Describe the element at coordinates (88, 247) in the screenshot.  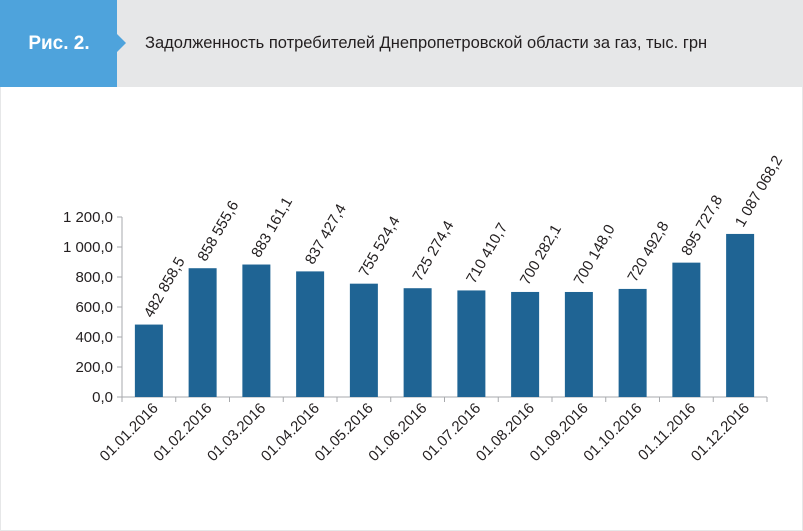
I see `y-tick-label: 1 000,0` at that location.